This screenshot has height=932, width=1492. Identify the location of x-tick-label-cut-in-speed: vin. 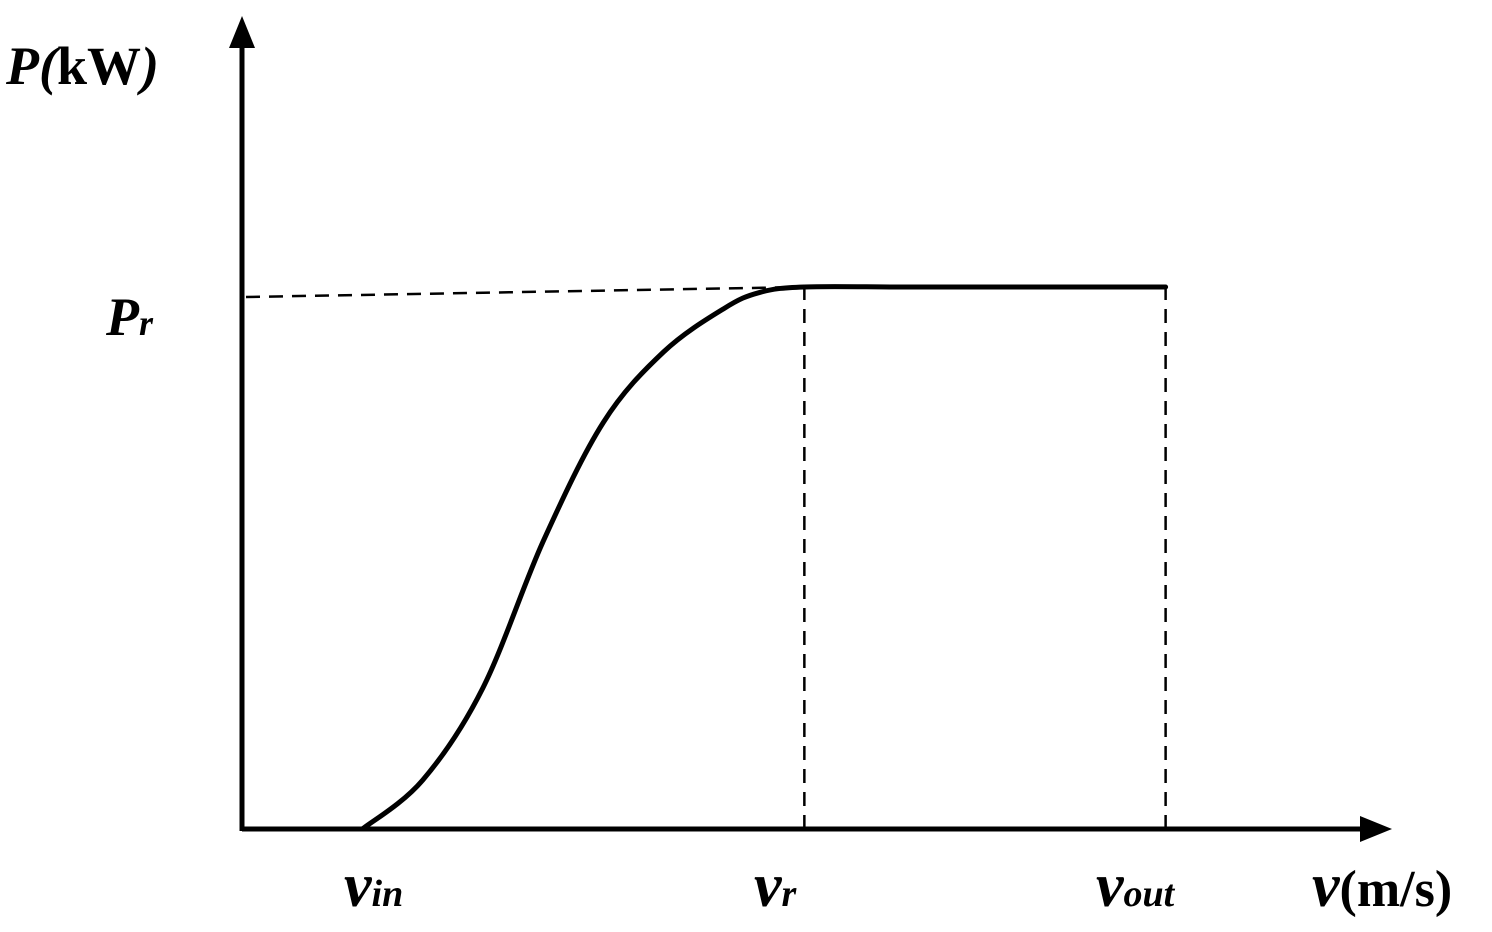
(373, 886).